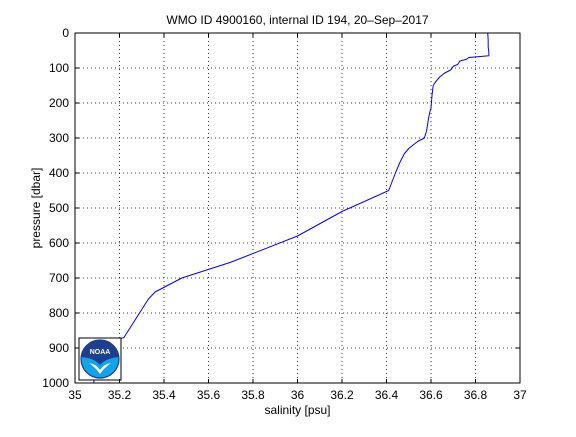 The width and height of the screenshot is (576, 437). What do you see at coordinates (65, 33) in the screenshot?
I see `y-tick-label: 0` at bounding box center [65, 33].